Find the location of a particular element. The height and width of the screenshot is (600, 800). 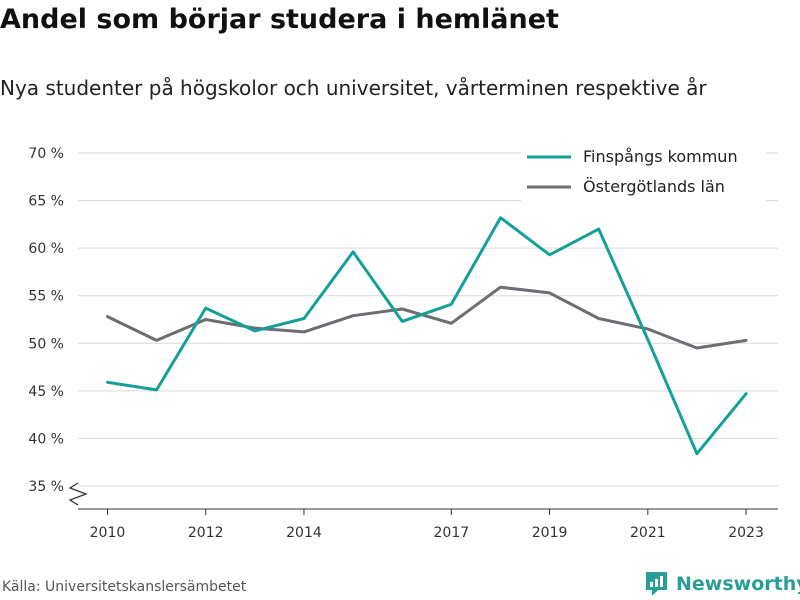

y-tick-label: 45 % is located at coordinates (46, 392).